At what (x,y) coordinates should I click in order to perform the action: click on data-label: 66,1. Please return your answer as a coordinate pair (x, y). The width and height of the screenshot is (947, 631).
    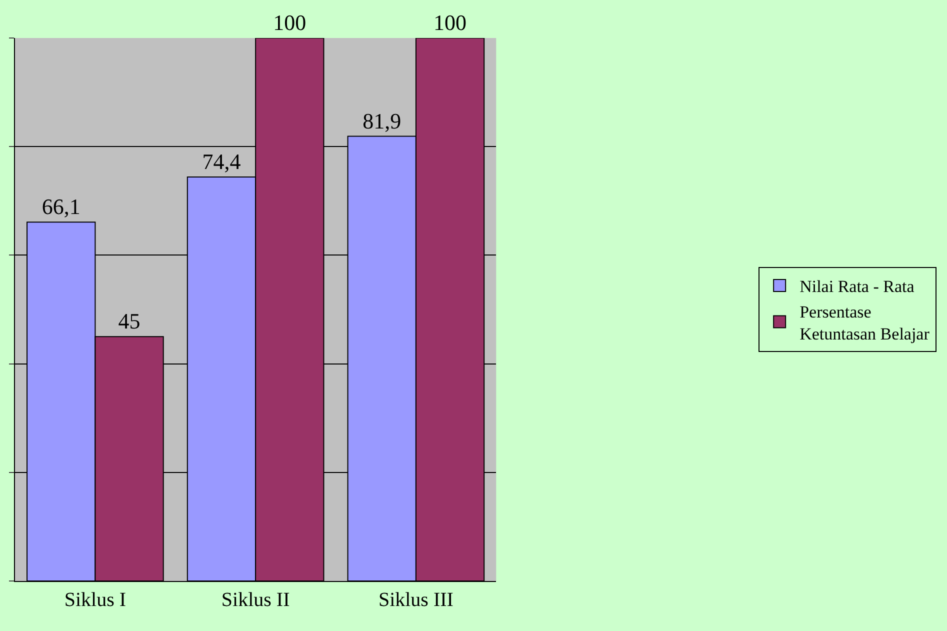
    Looking at the image, I should click on (61, 207).